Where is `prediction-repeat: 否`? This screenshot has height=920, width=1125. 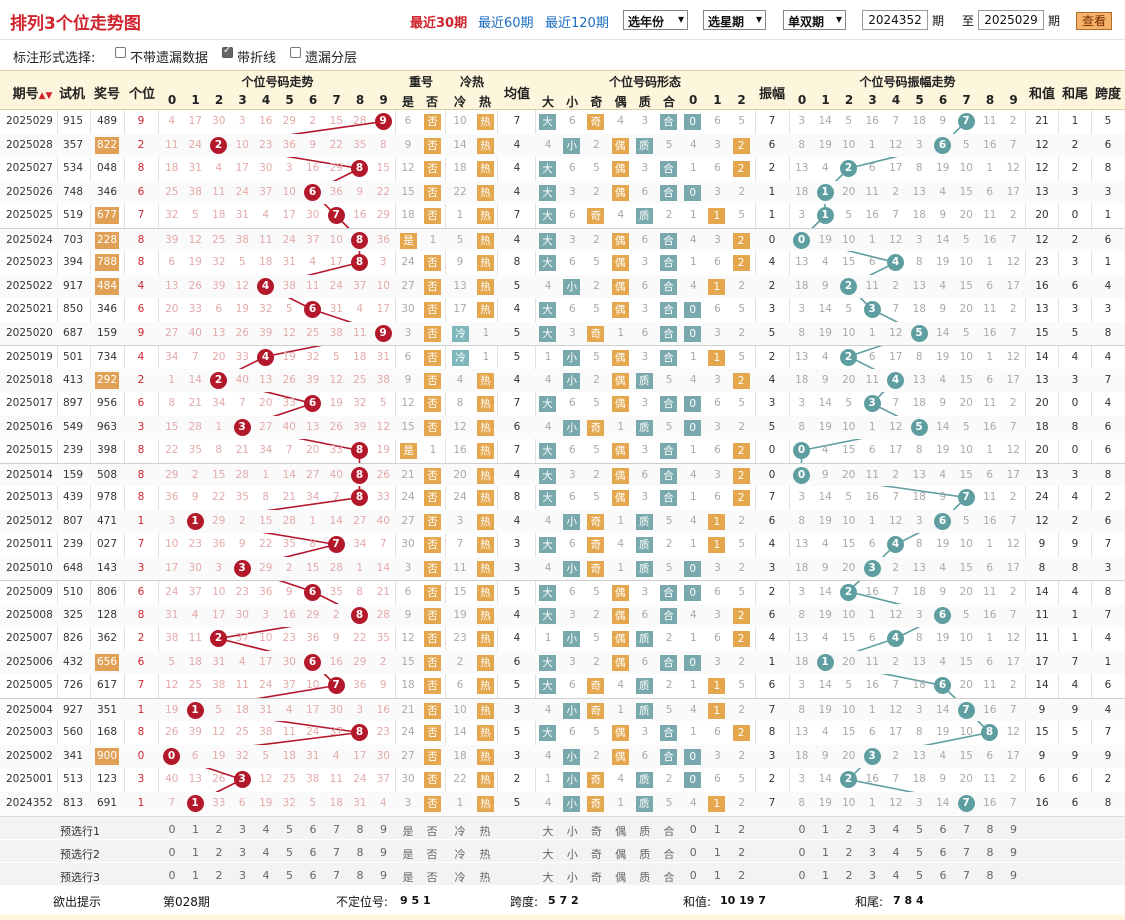
prediction-repeat: 否 is located at coordinates (432, 831).